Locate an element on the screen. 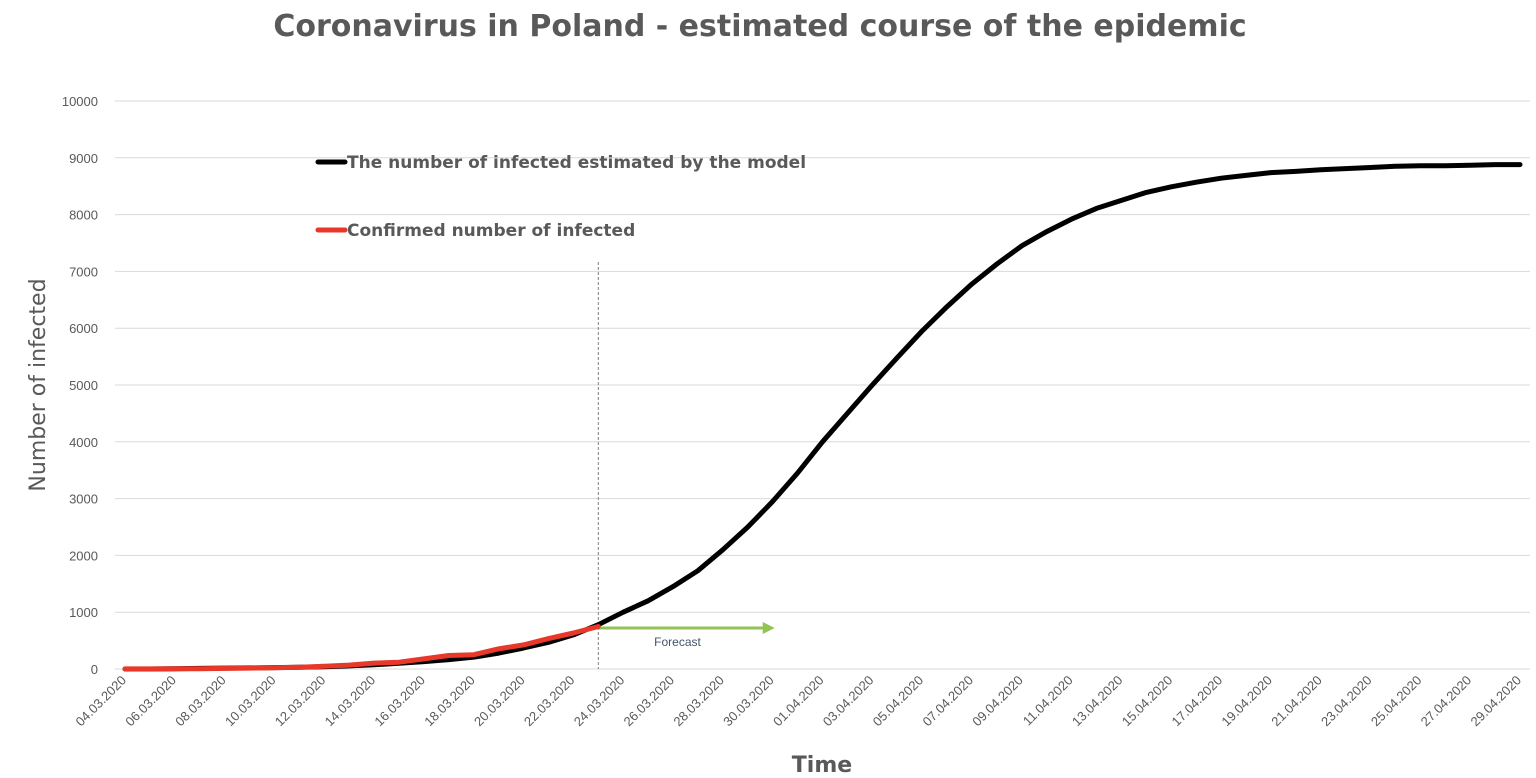 Image resolution: width=1536 pixels, height=778 pixels. x-tick-label: 28.03.2020 is located at coordinates (698, 701).